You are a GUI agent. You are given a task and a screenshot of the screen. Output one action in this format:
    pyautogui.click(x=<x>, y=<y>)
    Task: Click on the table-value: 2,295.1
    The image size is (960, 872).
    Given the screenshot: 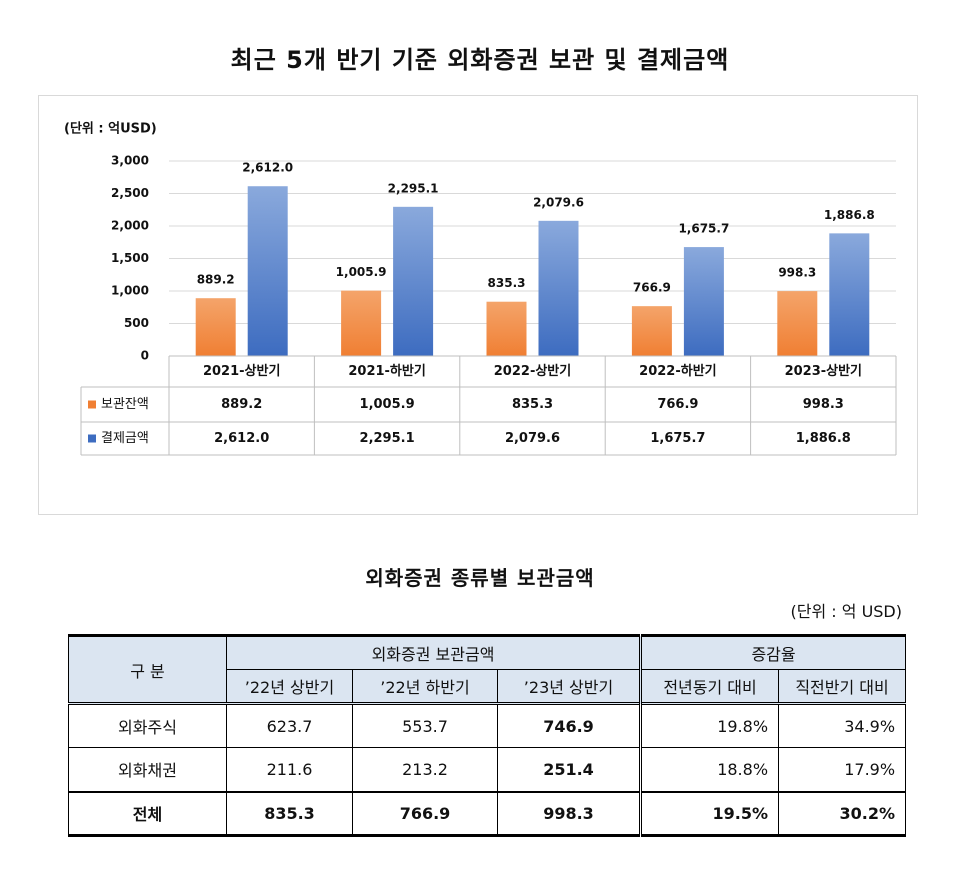 What is the action you would take?
    pyautogui.click(x=387, y=438)
    